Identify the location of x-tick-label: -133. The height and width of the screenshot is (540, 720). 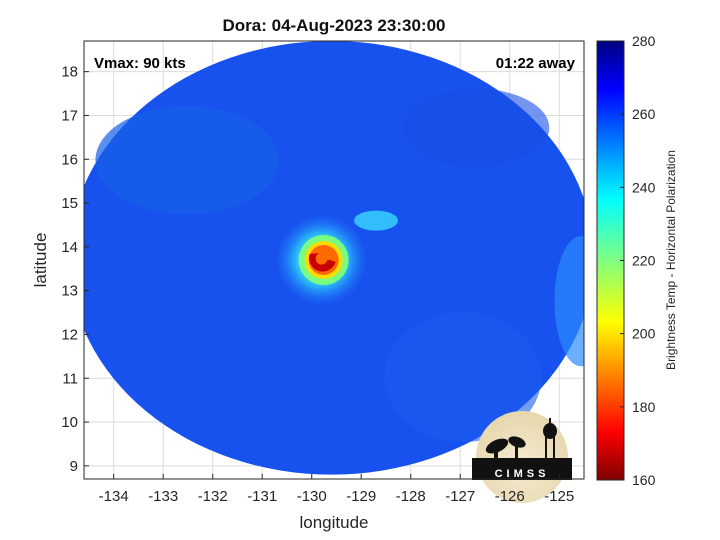
(163, 496).